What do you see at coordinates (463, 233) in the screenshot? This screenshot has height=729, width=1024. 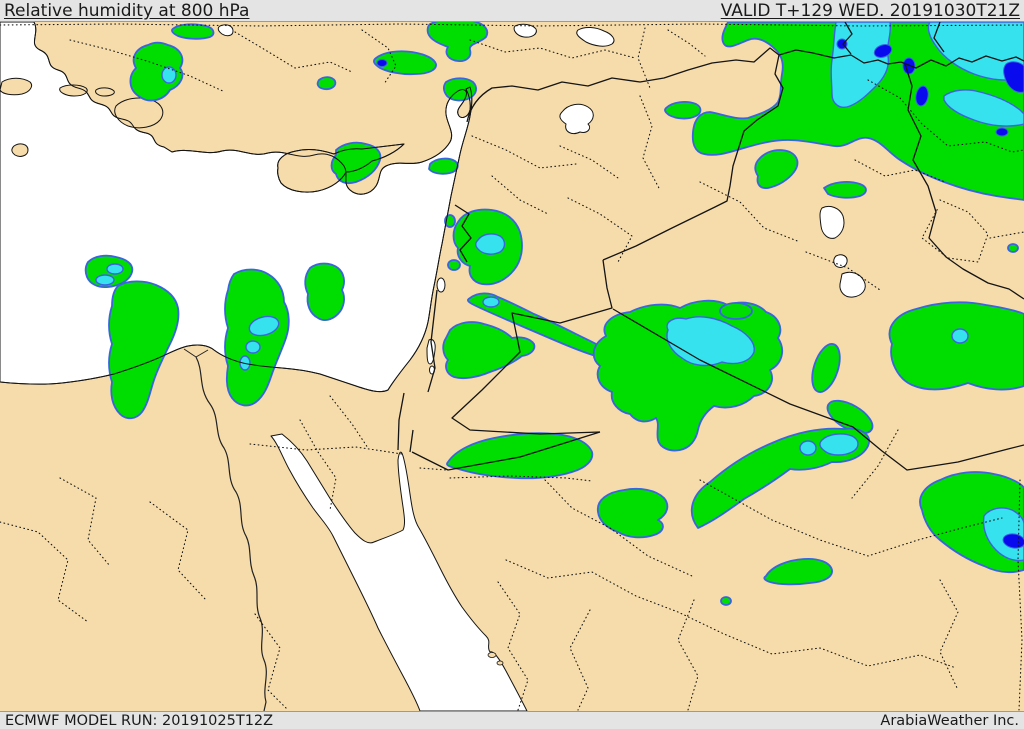 I see `border-lebanon` at bounding box center [463, 233].